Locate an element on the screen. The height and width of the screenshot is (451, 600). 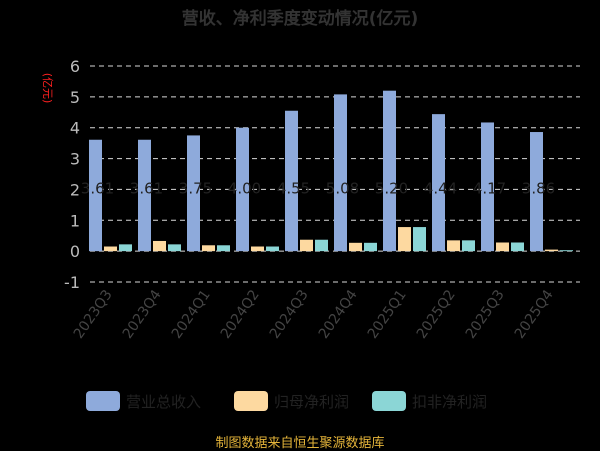
source-footer: 制图数据来自恒生聚源数据库 is located at coordinates (300, 443).